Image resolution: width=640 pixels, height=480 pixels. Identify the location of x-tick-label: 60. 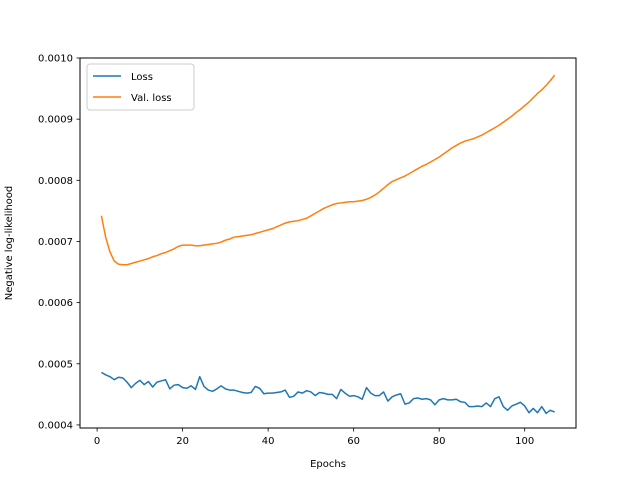
(353, 441).